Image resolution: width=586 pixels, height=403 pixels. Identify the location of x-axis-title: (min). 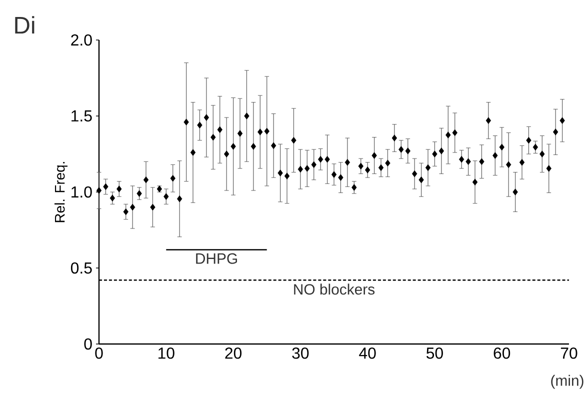
(567, 381).